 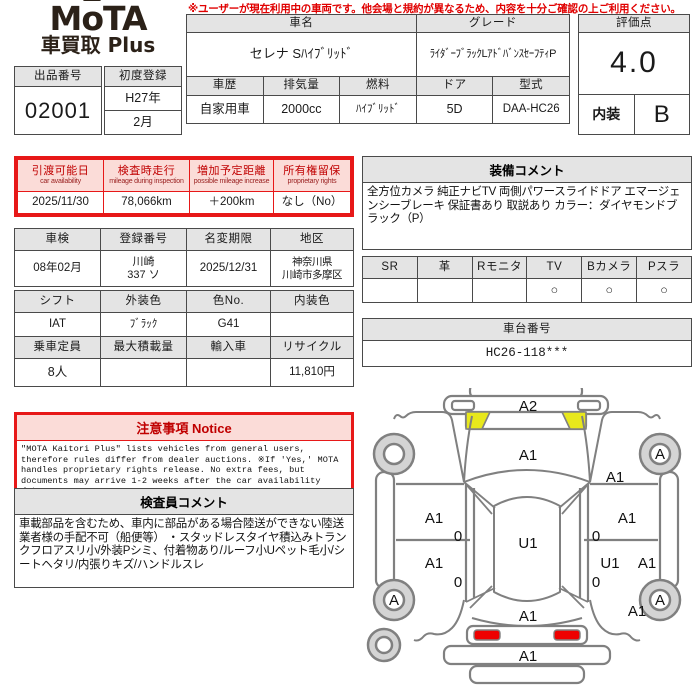 I want to click on first-registration-month: 2月, so click(x=143, y=122).